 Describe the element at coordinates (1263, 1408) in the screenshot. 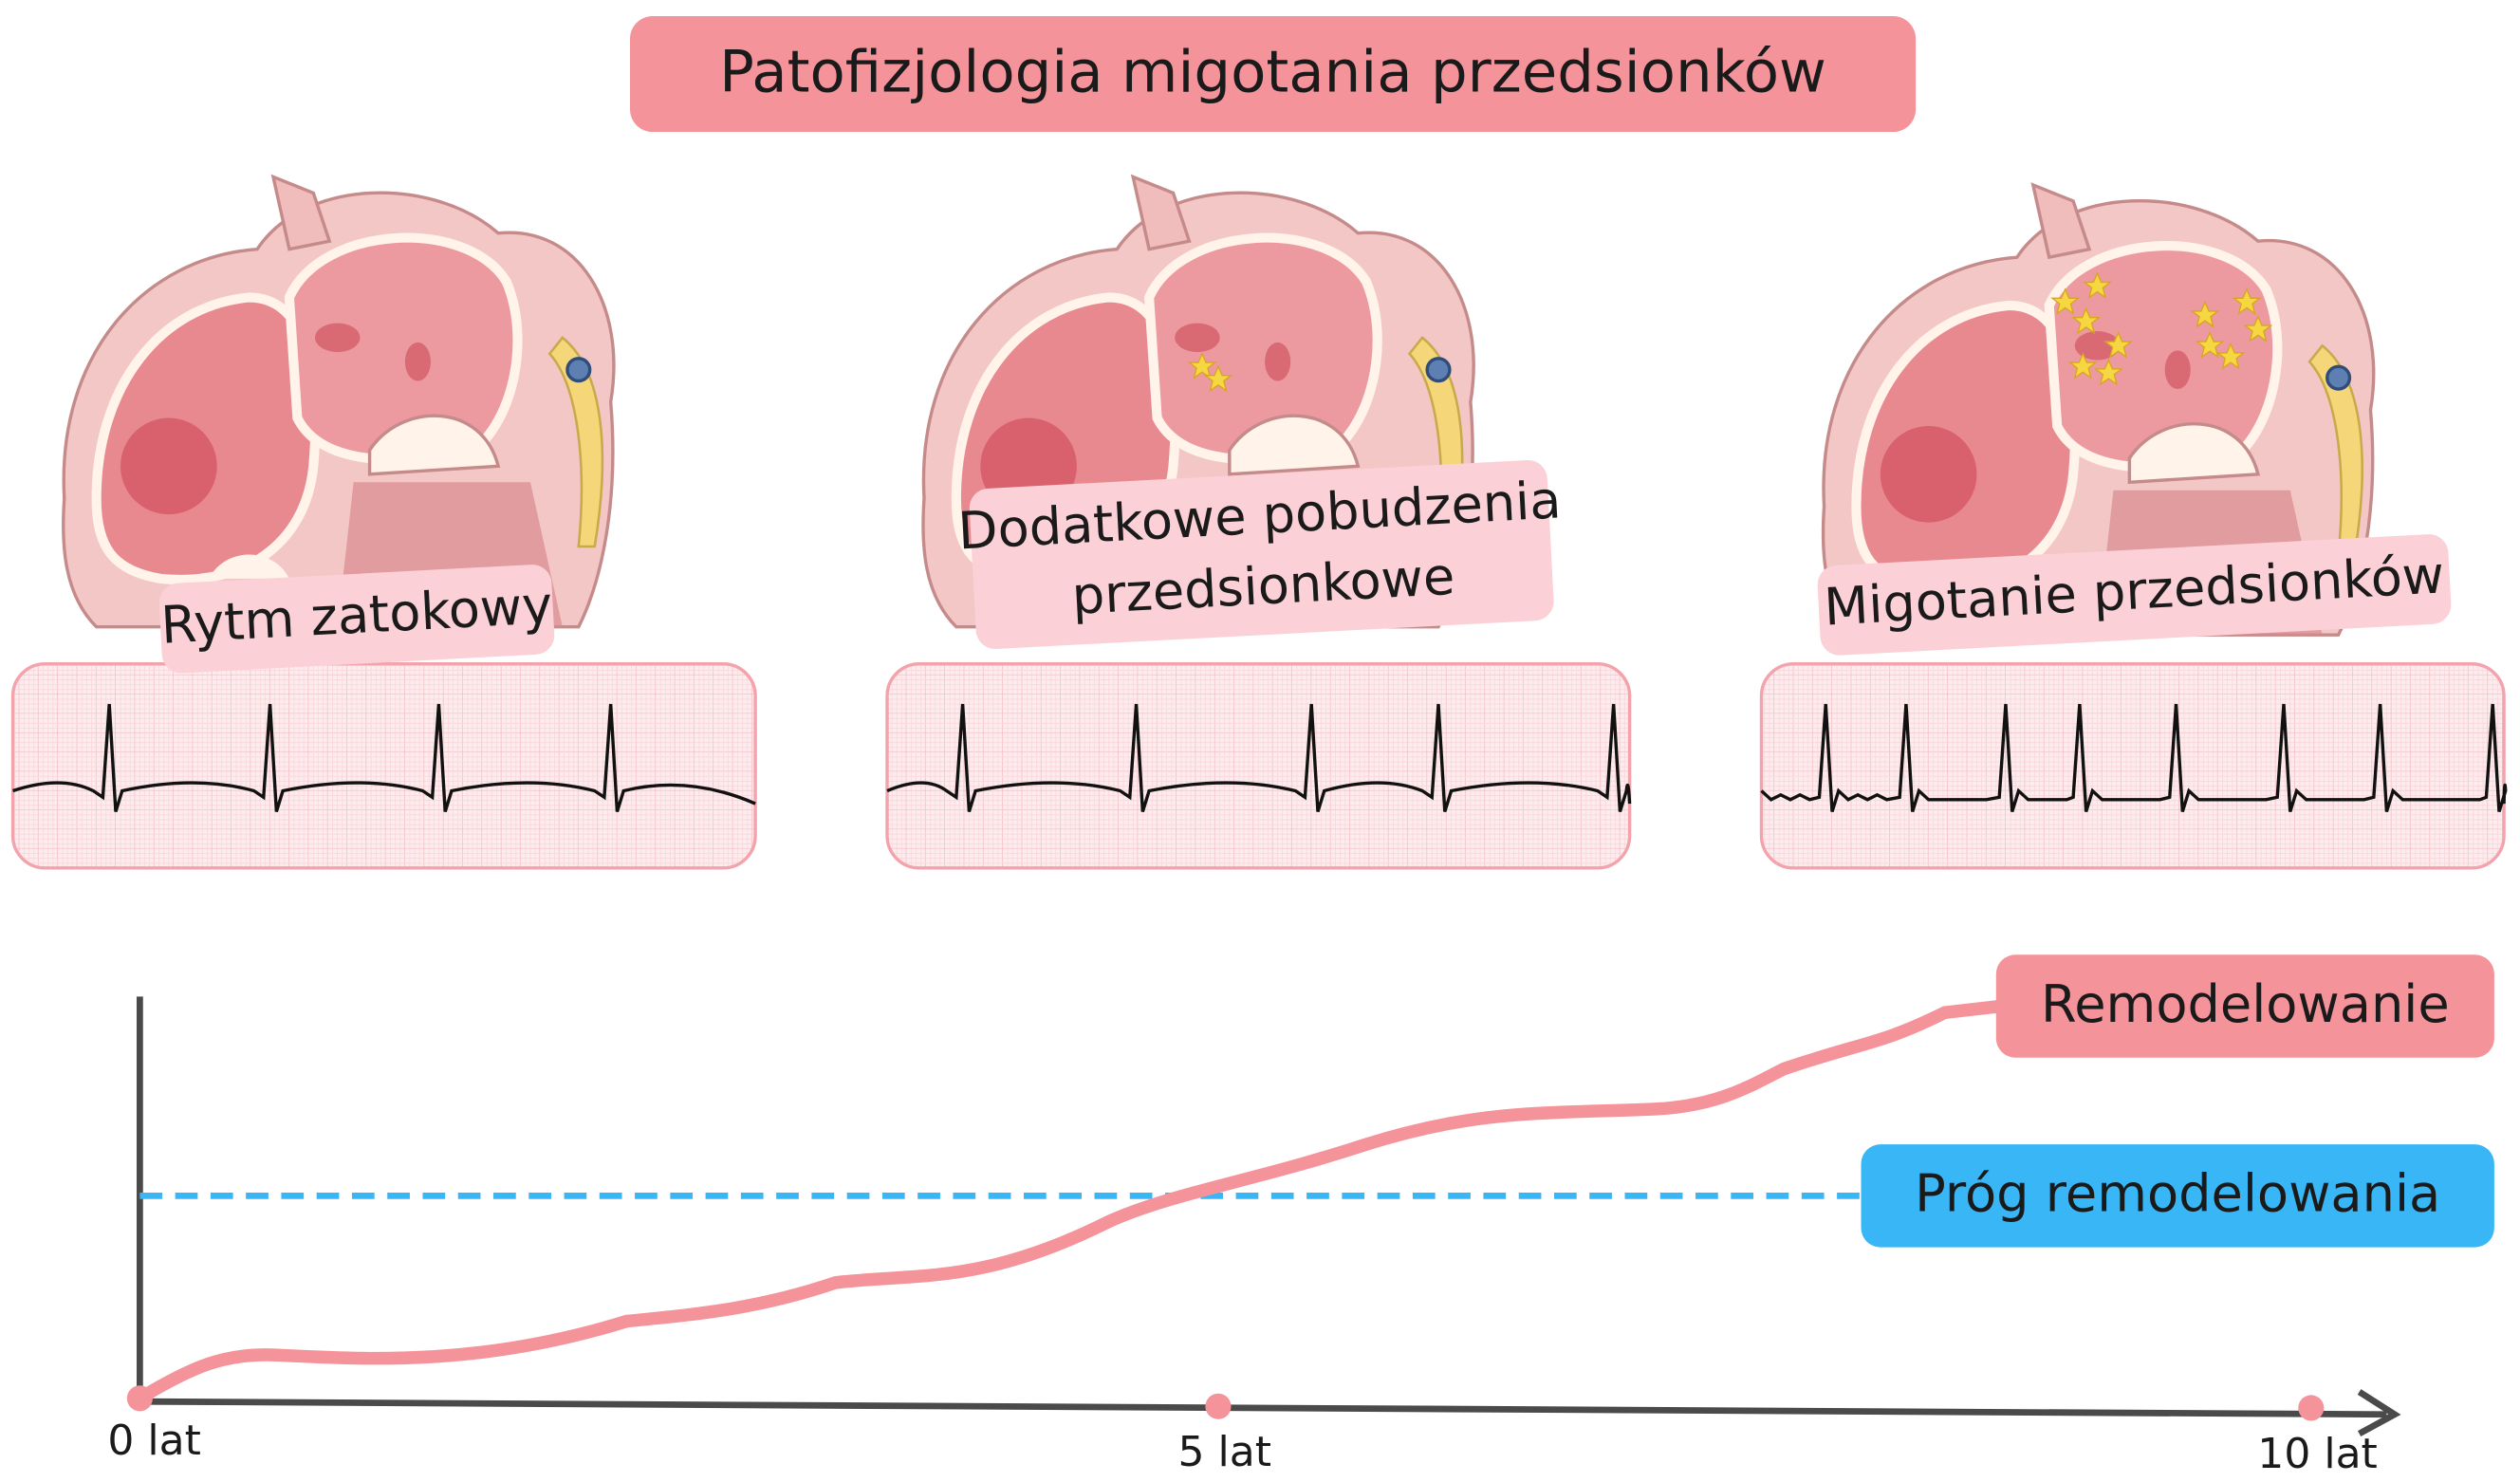

I see `x-axis` at that location.